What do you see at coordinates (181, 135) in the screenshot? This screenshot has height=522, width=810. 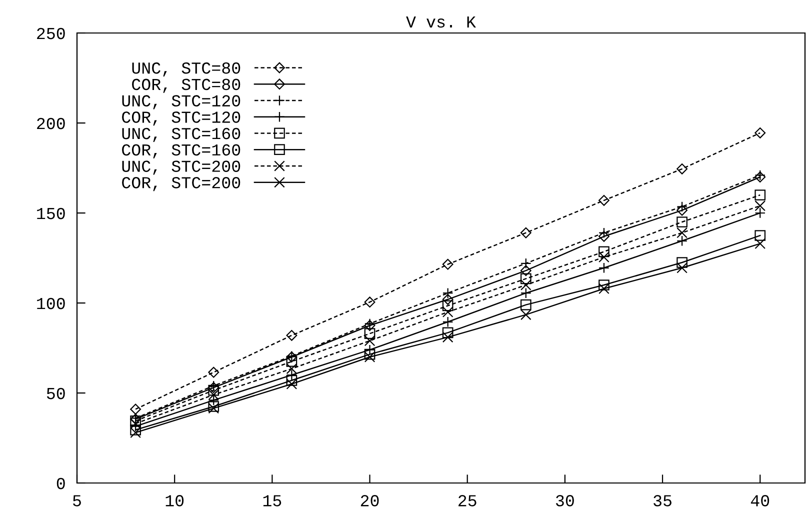 I see `legend-label: UNC, STC=160` at bounding box center [181, 135].